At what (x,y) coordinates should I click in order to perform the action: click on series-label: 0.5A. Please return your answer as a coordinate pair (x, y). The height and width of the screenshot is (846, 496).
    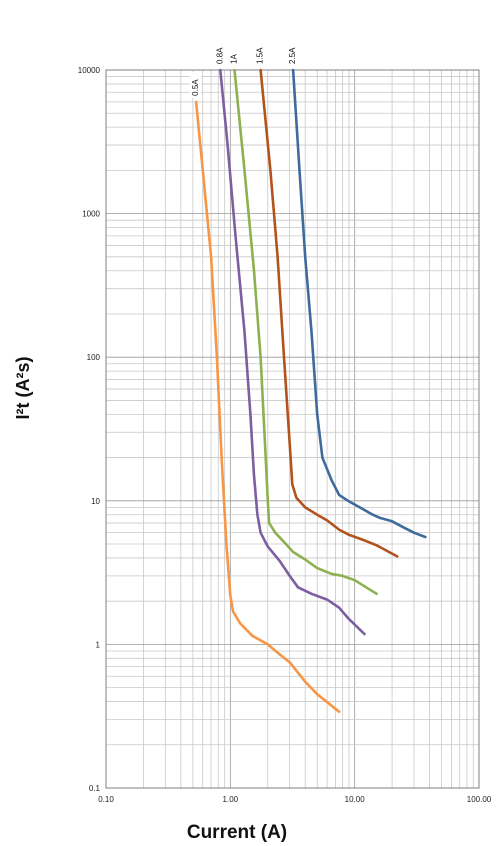
    Looking at the image, I should click on (195, 87).